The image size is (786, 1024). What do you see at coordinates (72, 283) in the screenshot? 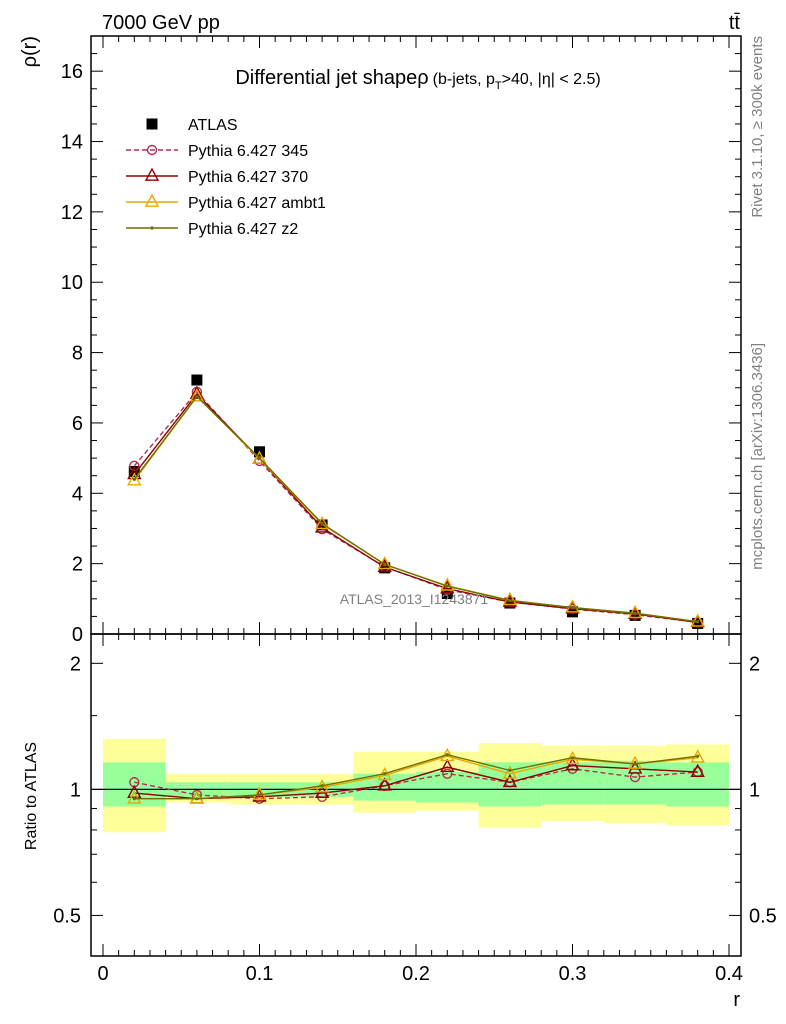
I see `main-y-tick-label: 10` at bounding box center [72, 283].